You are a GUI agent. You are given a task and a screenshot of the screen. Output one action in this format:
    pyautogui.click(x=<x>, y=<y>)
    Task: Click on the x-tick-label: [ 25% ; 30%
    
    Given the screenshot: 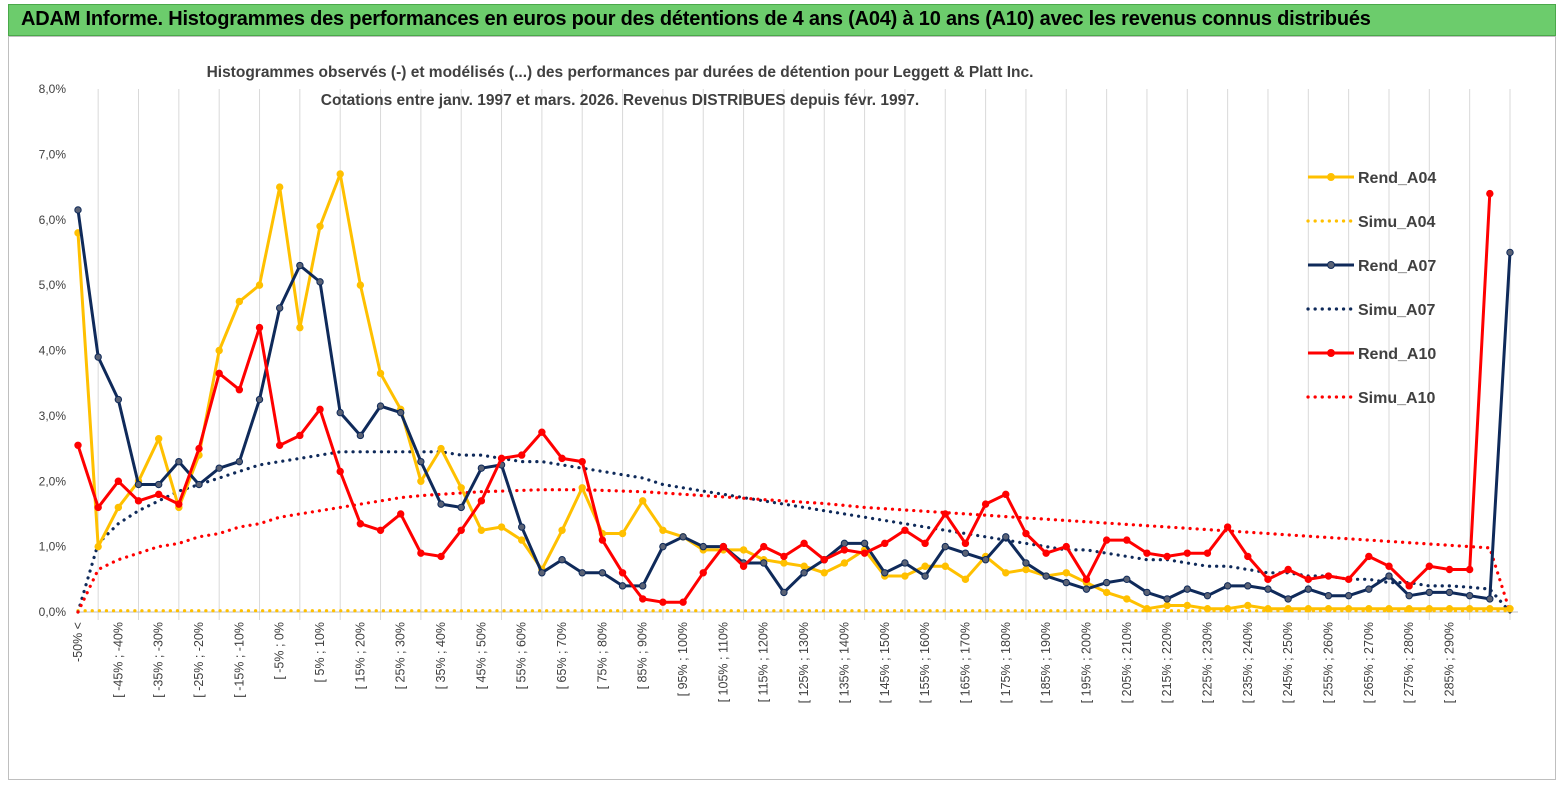 What is the action you would take?
    pyautogui.click(x=401, y=655)
    